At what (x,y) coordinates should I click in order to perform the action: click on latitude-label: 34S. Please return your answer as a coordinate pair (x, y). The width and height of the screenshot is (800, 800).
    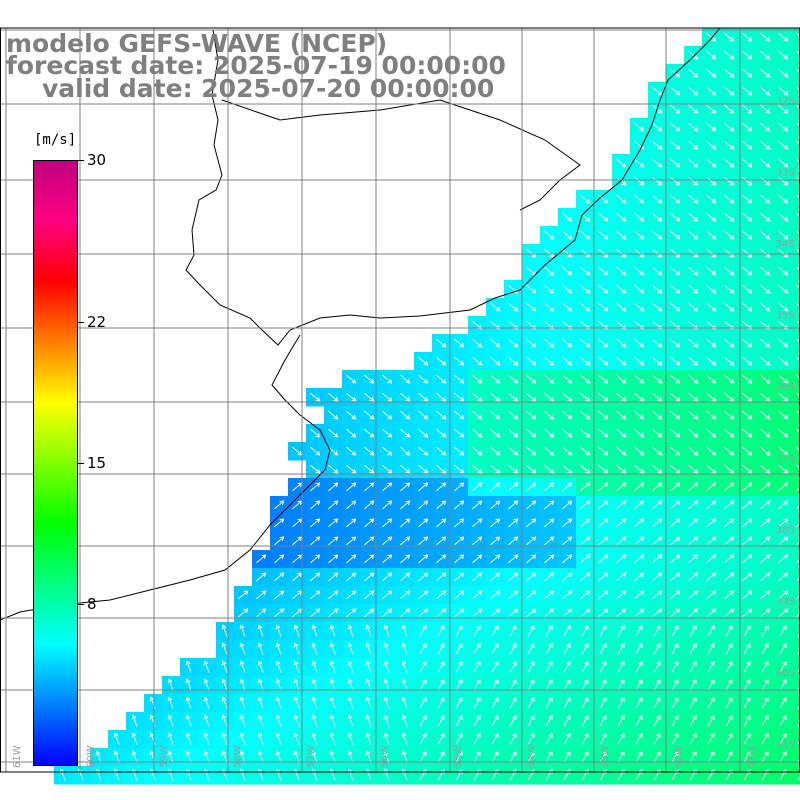
    Looking at the image, I should click on (785, 244).